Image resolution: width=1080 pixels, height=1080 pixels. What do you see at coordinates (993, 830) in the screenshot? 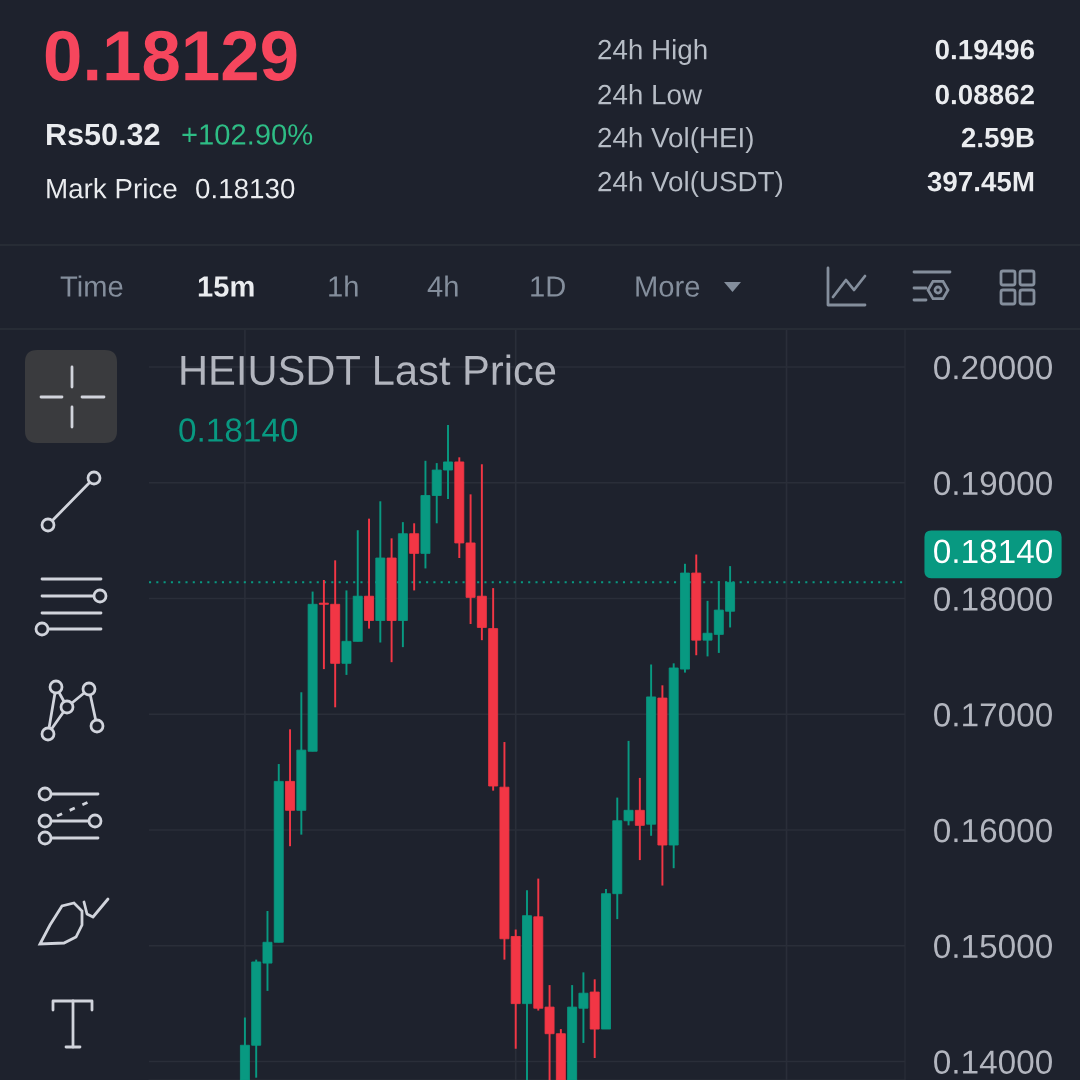
I see `y-tick-label: 0.16000` at bounding box center [993, 830].